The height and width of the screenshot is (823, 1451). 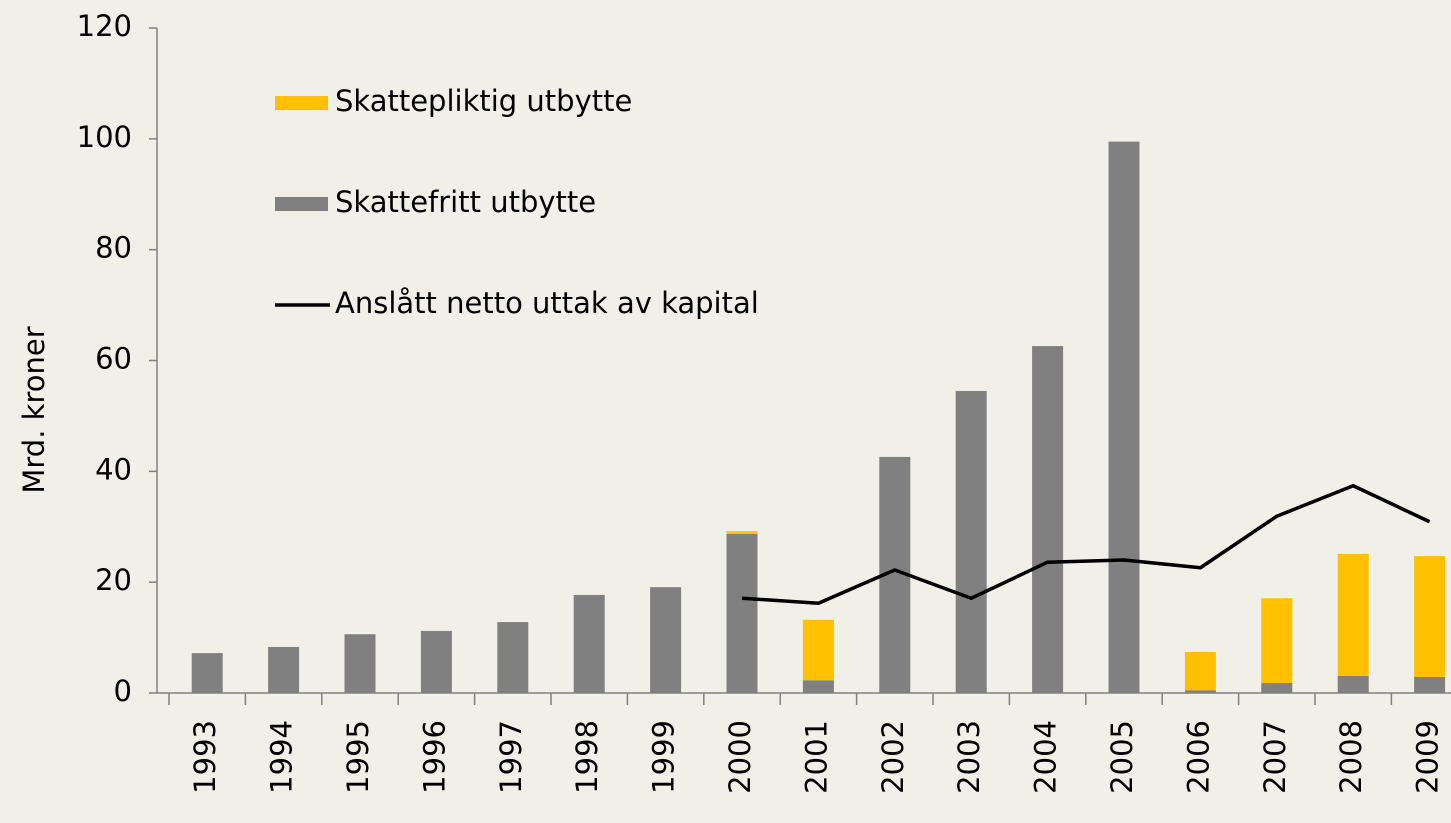 I want to click on x-tick-label: 2000, so click(x=740, y=757).